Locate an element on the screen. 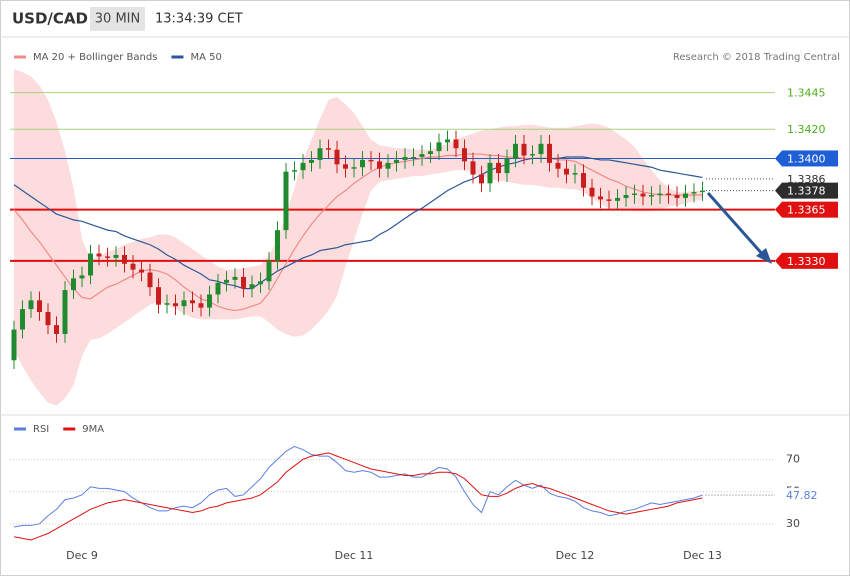  symbol: USD/CAD is located at coordinates (50, 19).